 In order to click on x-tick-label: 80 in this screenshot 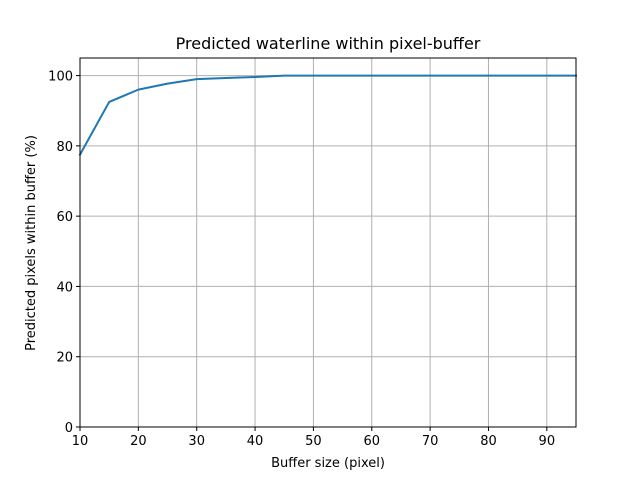, I will do `click(488, 441)`.